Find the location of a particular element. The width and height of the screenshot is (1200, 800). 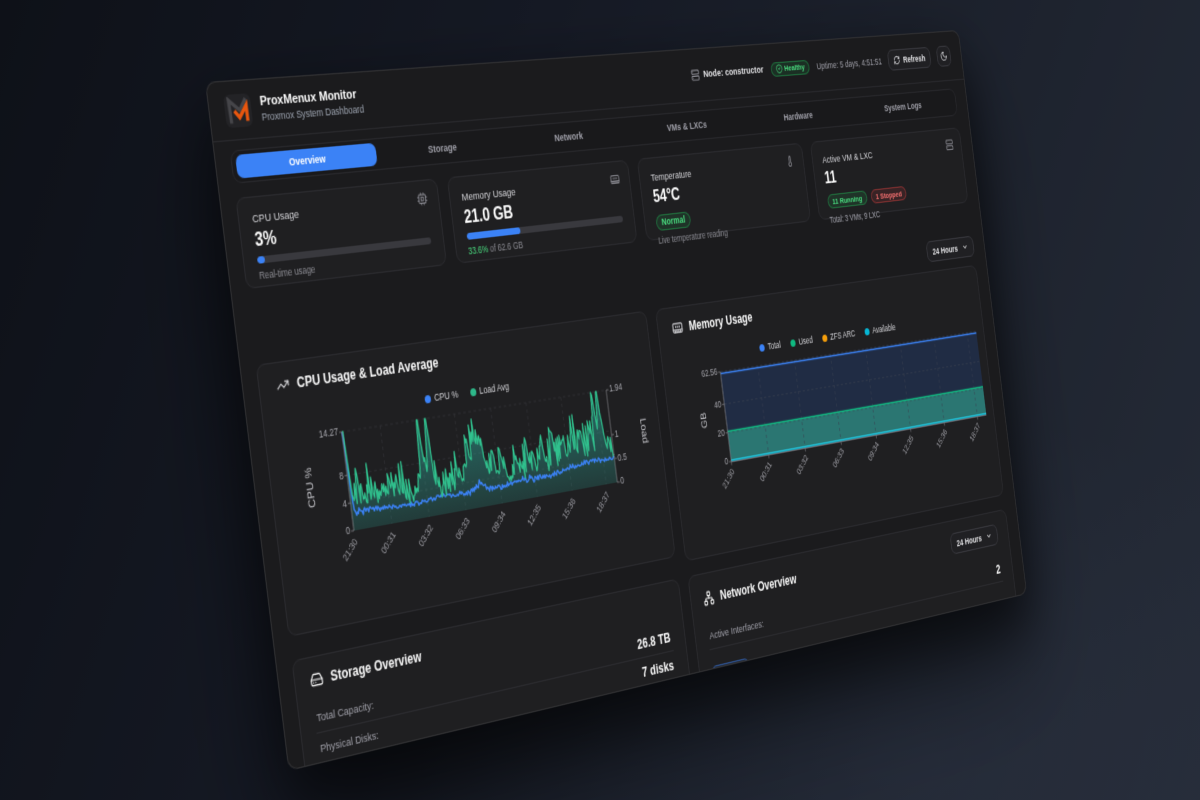

svg-text: GB is located at coordinates (704, 420).